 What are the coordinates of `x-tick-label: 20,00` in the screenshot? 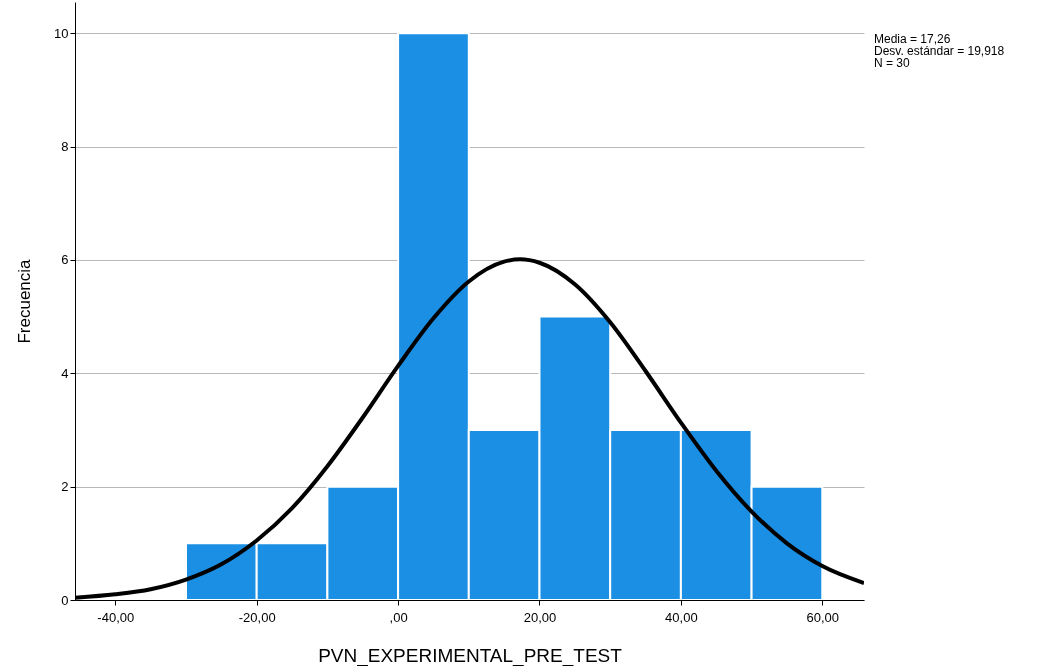 It's located at (540, 617).